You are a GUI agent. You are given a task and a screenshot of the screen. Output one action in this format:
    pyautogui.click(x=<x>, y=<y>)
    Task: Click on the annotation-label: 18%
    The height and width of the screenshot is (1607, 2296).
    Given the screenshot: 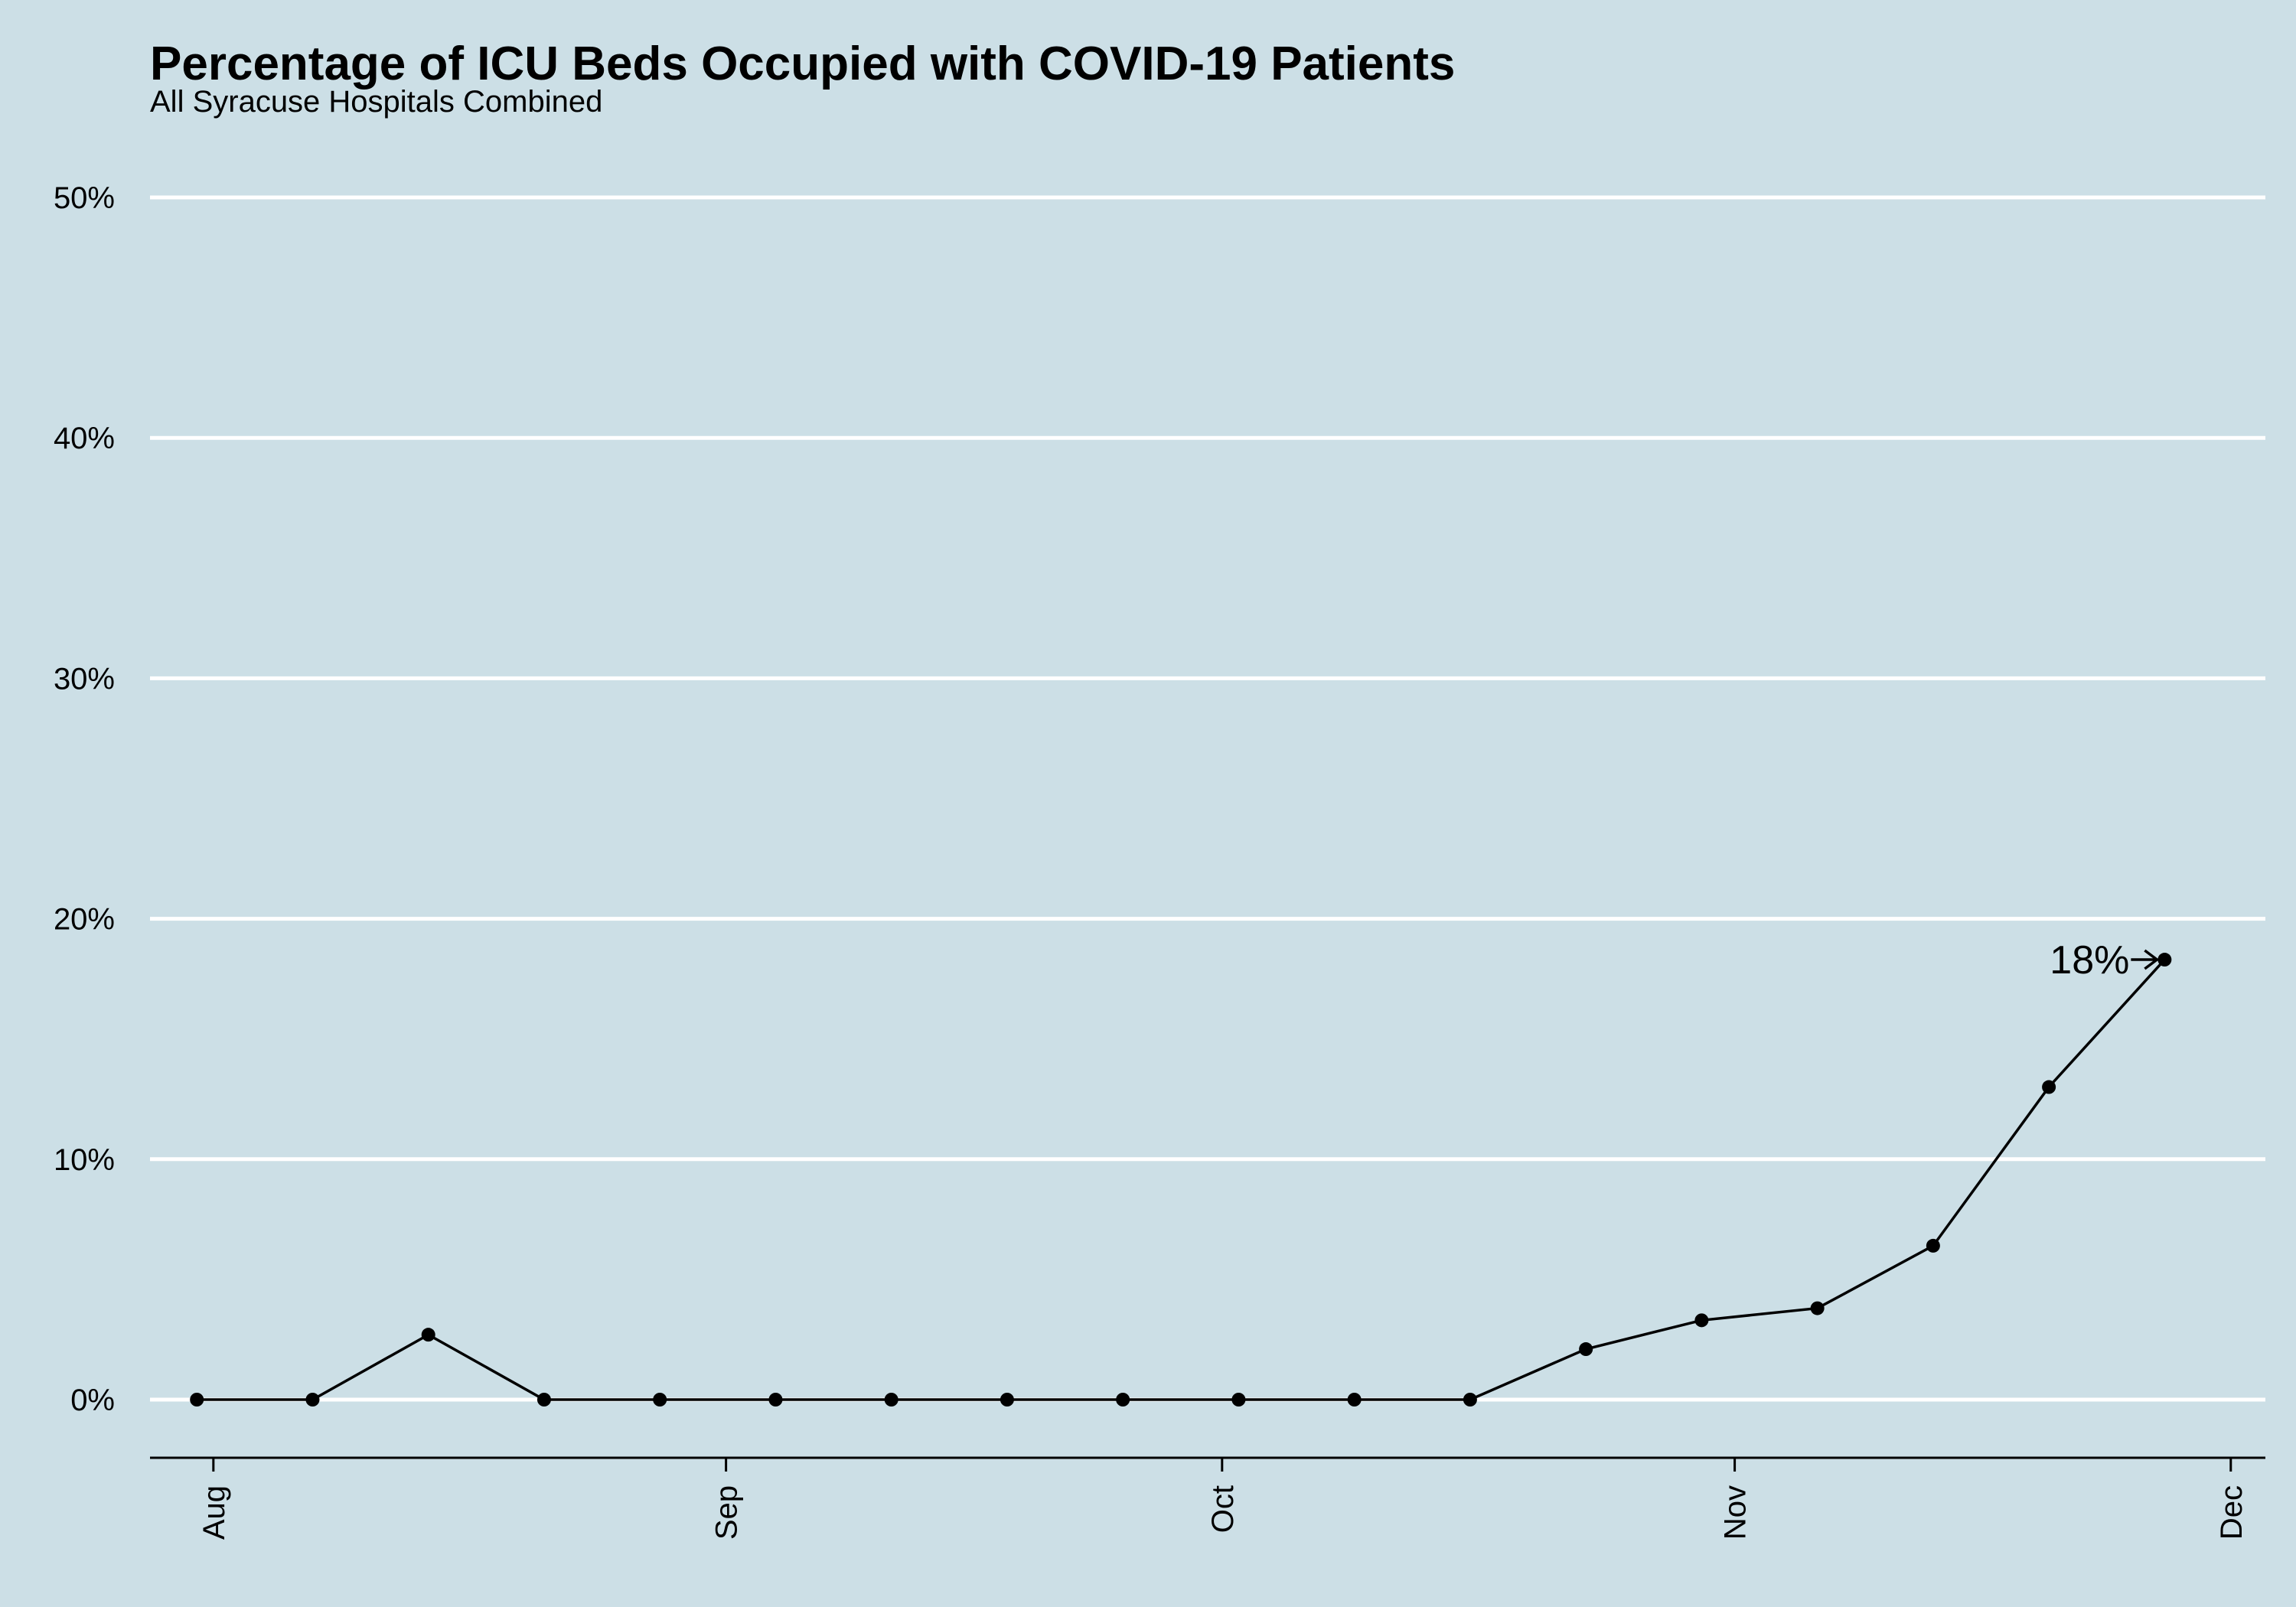 What is the action you would take?
    pyautogui.click(x=2089, y=961)
    